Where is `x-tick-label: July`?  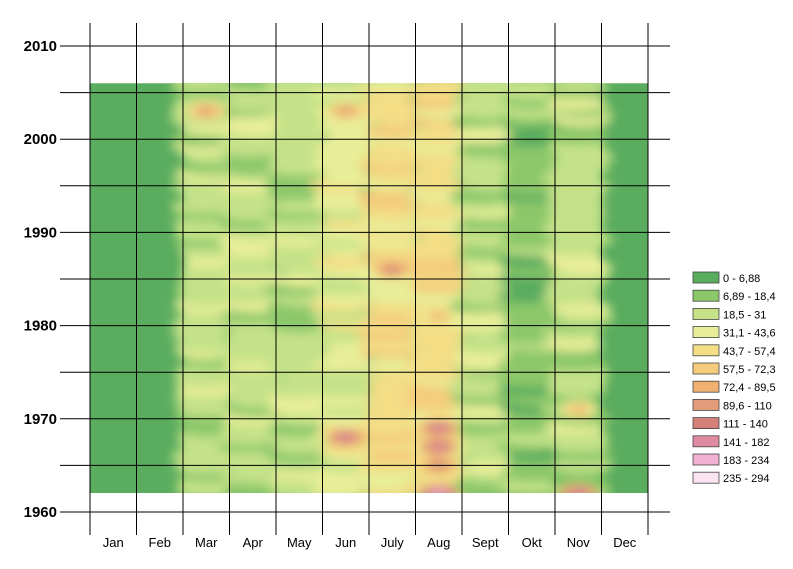 x-tick-label: July is located at coordinates (393, 542).